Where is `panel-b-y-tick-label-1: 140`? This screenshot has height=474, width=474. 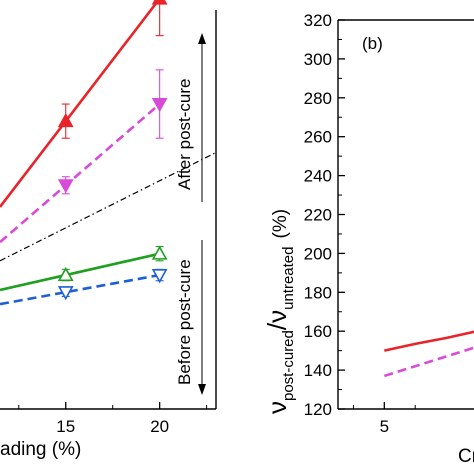
panel-b-y-tick-label-1: 140 is located at coordinates (318, 370).